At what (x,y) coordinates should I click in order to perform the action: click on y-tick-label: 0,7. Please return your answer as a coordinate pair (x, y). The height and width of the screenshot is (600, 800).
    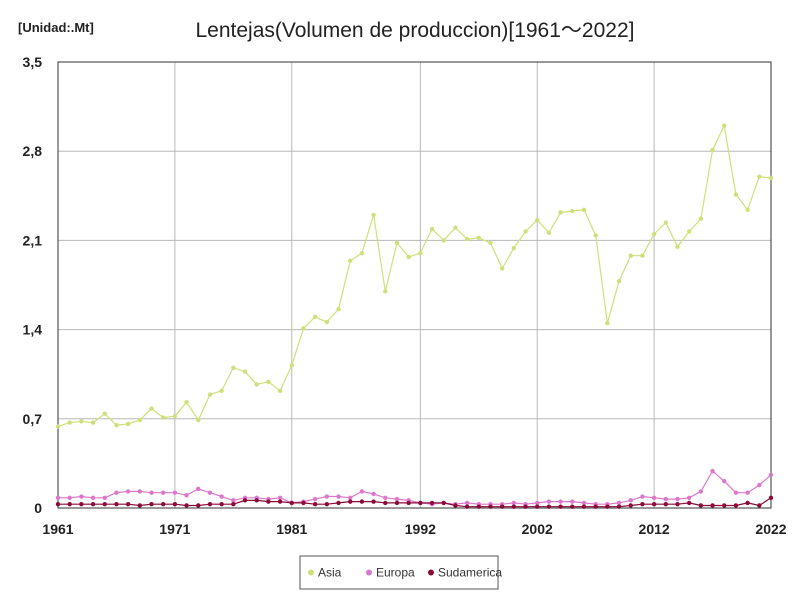
    Looking at the image, I should click on (33, 419).